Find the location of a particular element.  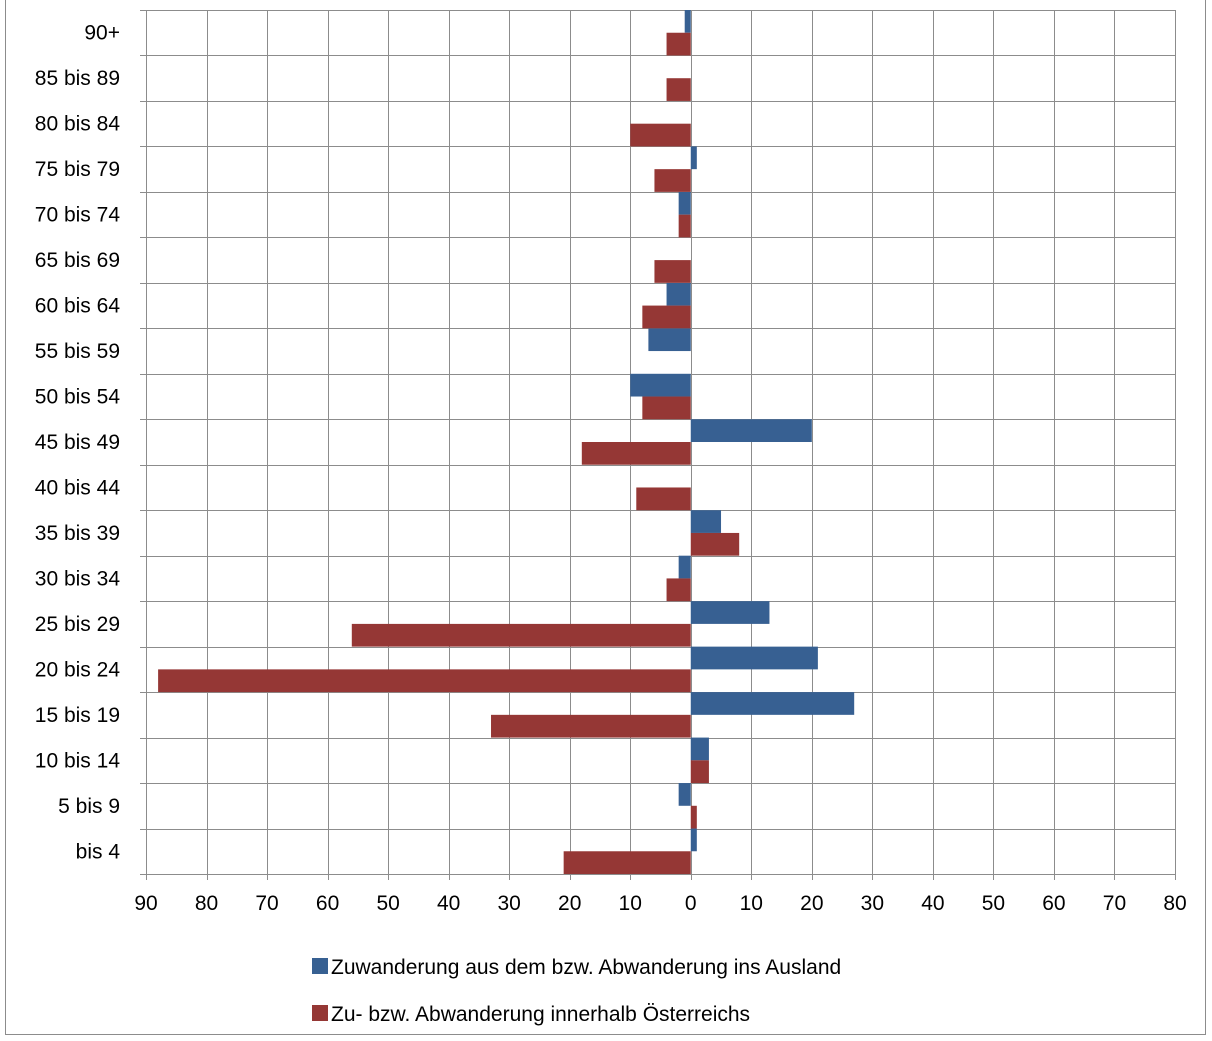

x-tick-label-13: 40 is located at coordinates (932, 903).